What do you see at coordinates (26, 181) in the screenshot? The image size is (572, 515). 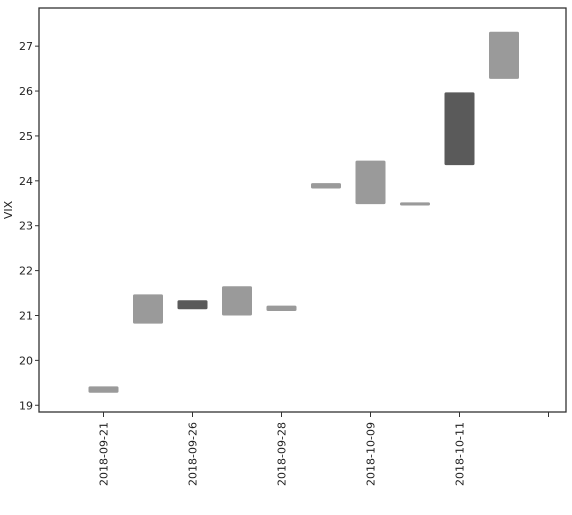 I see `y-tick-label: 24` at bounding box center [26, 181].